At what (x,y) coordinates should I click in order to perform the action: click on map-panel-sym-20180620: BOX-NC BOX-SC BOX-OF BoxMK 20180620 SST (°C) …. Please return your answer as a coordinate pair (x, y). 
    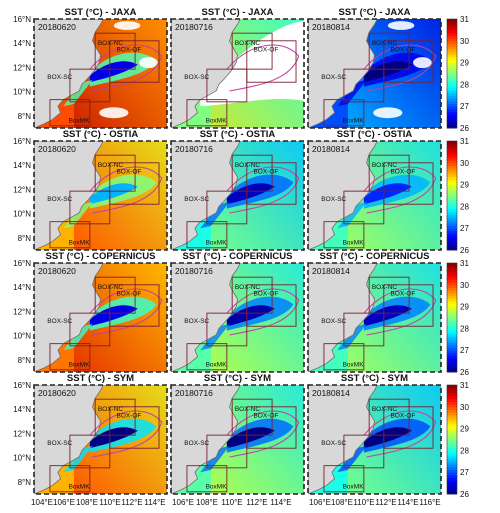
    Looking at the image, I should click on (90, 440).